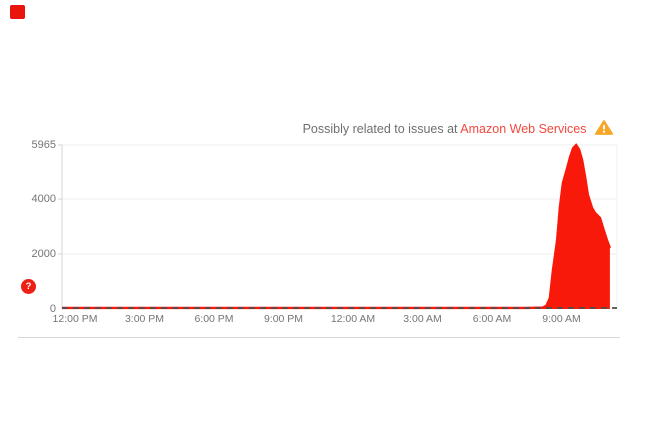 Image resolution: width=650 pixels, height=433 pixels. What do you see at coordinates (75, 319) in the screenshot?
I see `x-tick-label-12-00-PM: 12:00 PM` at bounding box center [75, 319].